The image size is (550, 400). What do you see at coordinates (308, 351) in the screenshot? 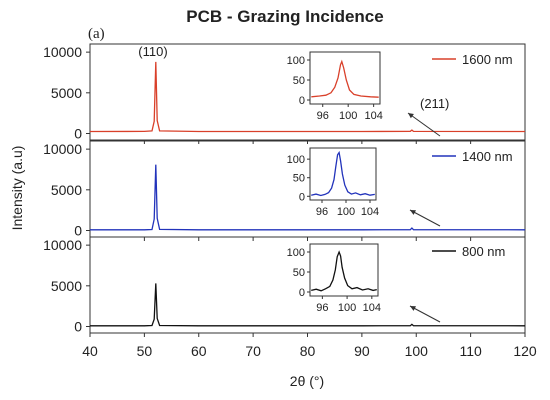
I see `x-tick-label: 80` at bounding box center [308, 351].